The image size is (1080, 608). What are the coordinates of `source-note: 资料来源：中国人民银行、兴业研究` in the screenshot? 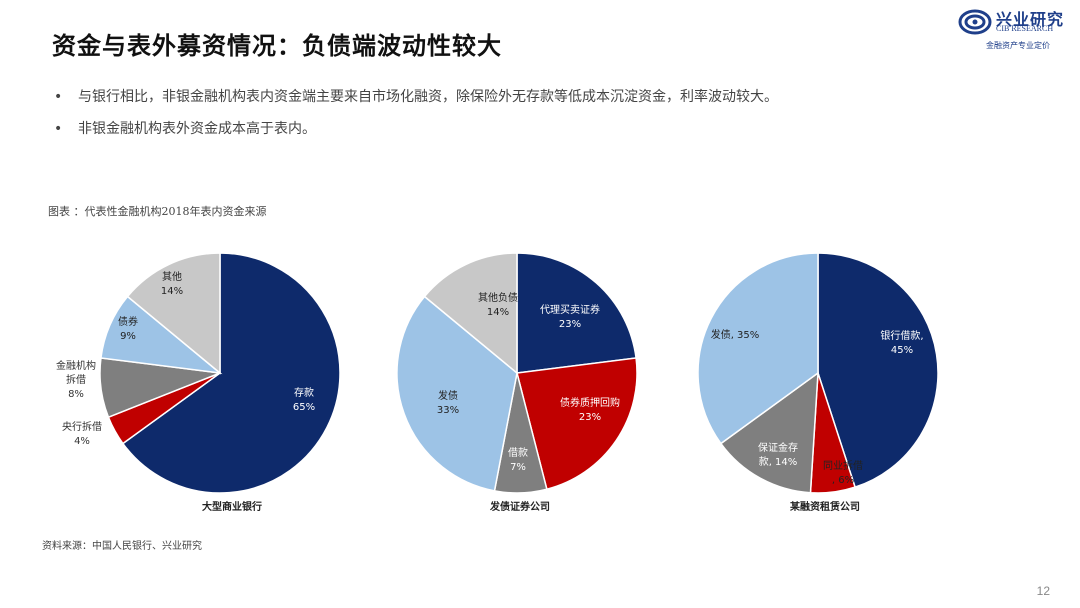 It's located at (122, 546).